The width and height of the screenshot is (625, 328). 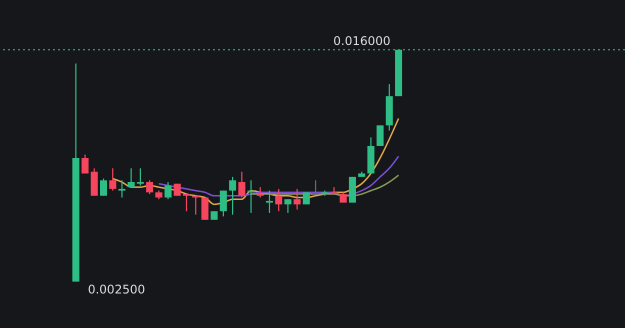 I want to click on annotation: 0.002500, so click(x=117, y=289).